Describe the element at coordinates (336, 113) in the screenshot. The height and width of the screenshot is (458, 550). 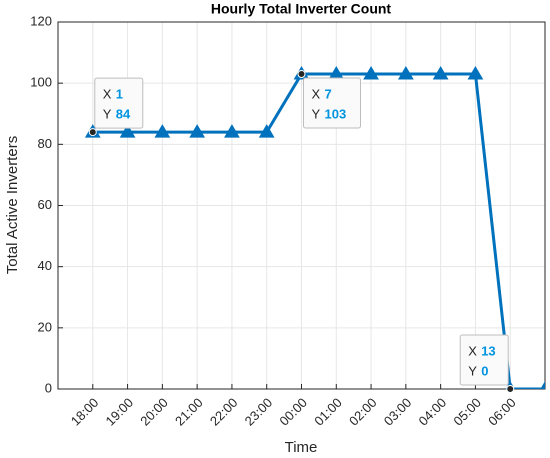
I see `datatip-y-value: 103` at that location.